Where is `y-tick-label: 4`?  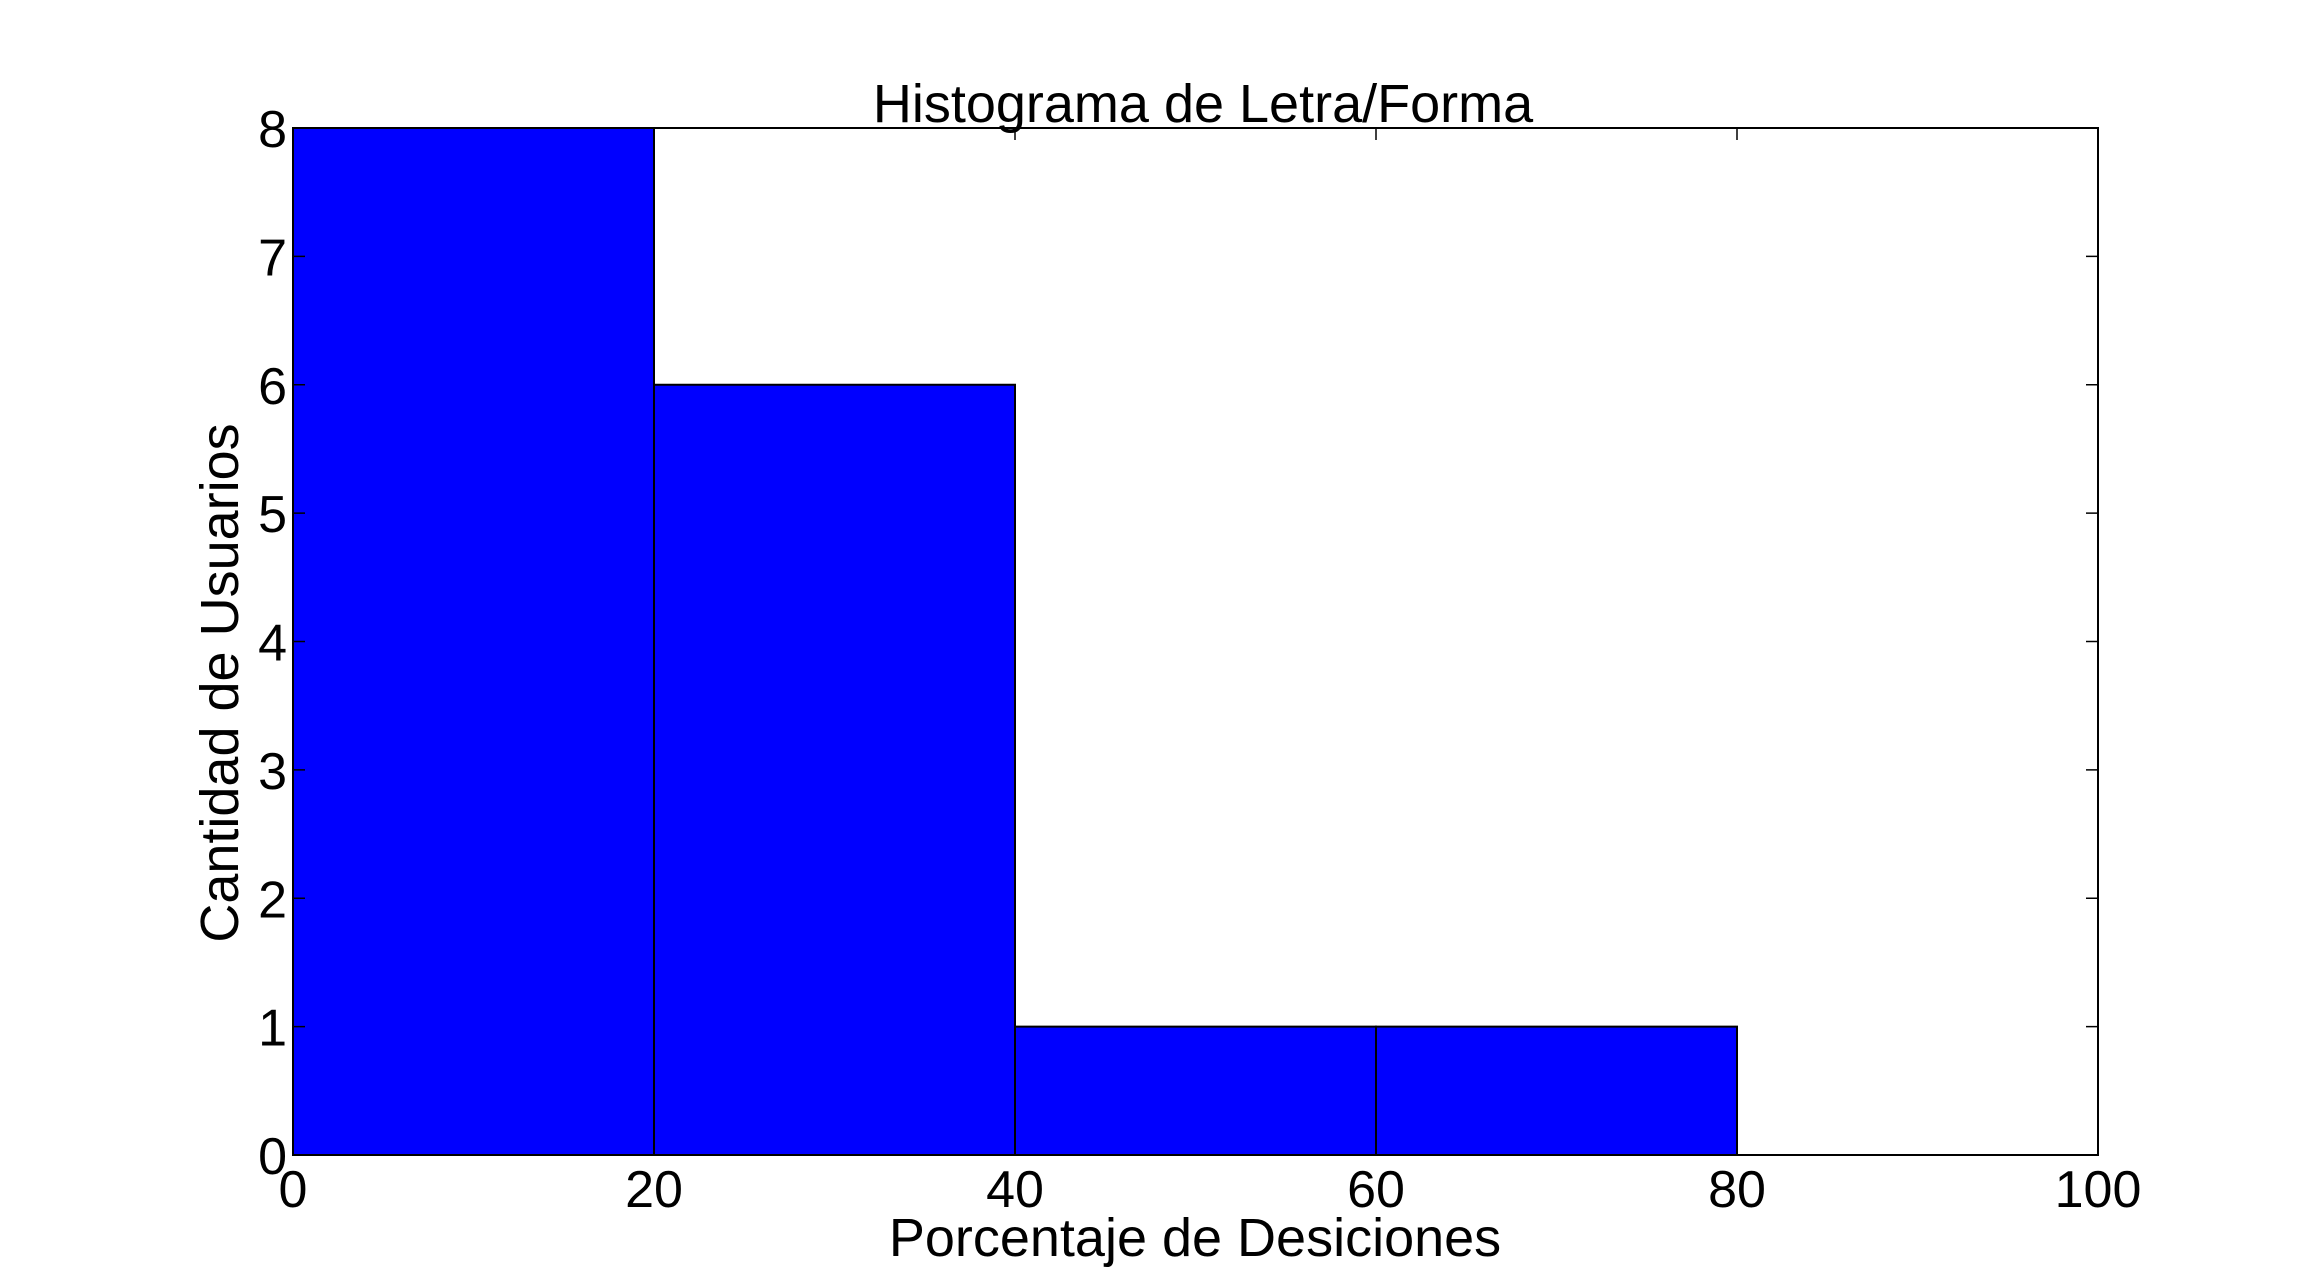 y-tick-label: 4 is located at coordinates (272, 644).